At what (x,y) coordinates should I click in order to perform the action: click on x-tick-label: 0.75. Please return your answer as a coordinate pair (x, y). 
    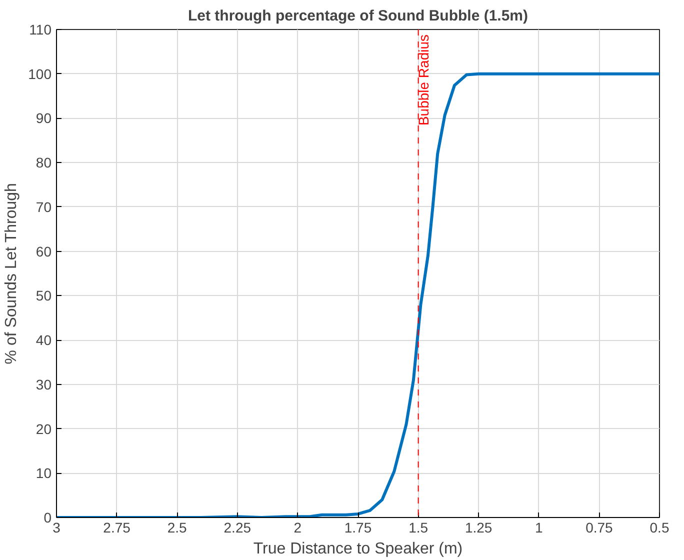
    Looking at the image, I should click on (600, 528).